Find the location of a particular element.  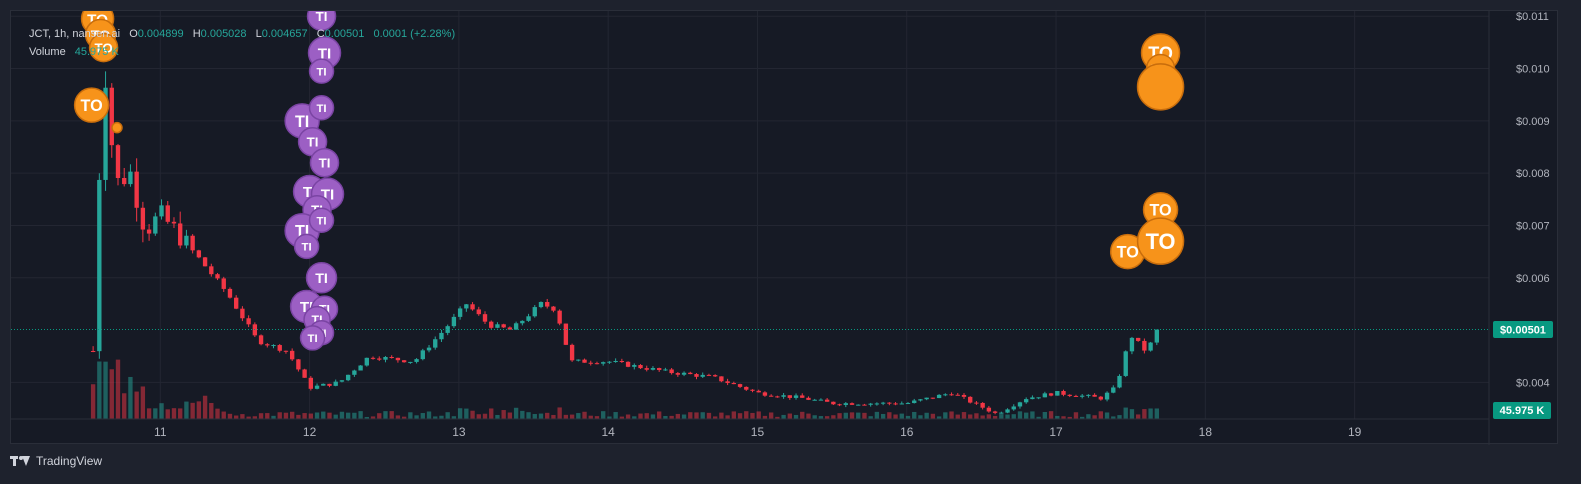

x-tick-label: 11 is located at coordinates (160, 432).